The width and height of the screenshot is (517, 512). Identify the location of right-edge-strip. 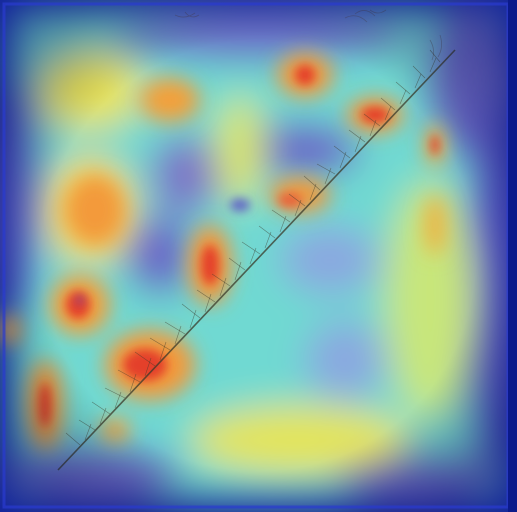
(512, 256).